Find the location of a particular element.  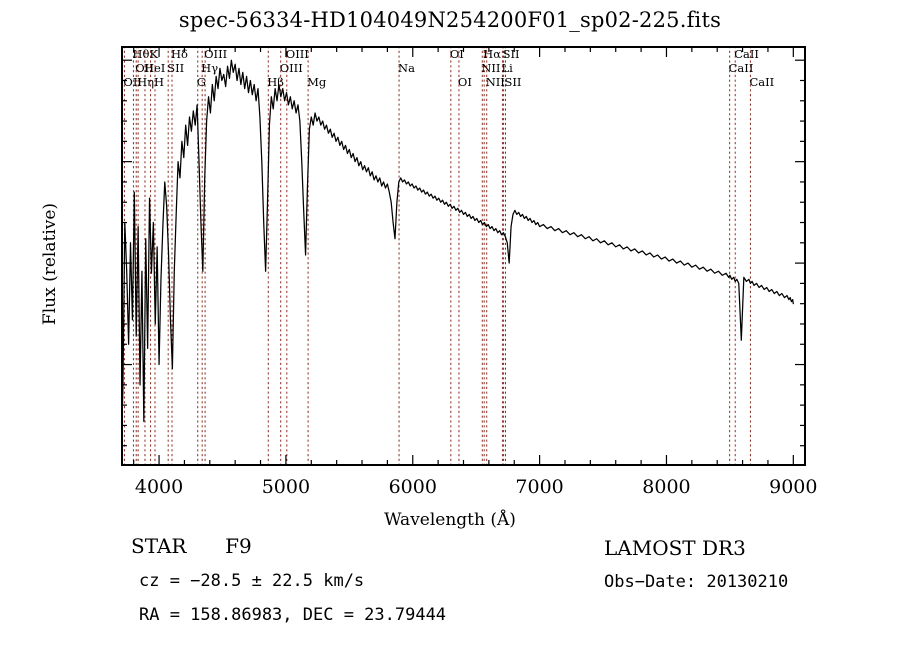

x-tick-label: 8000 is located at coordinates (666, 487).